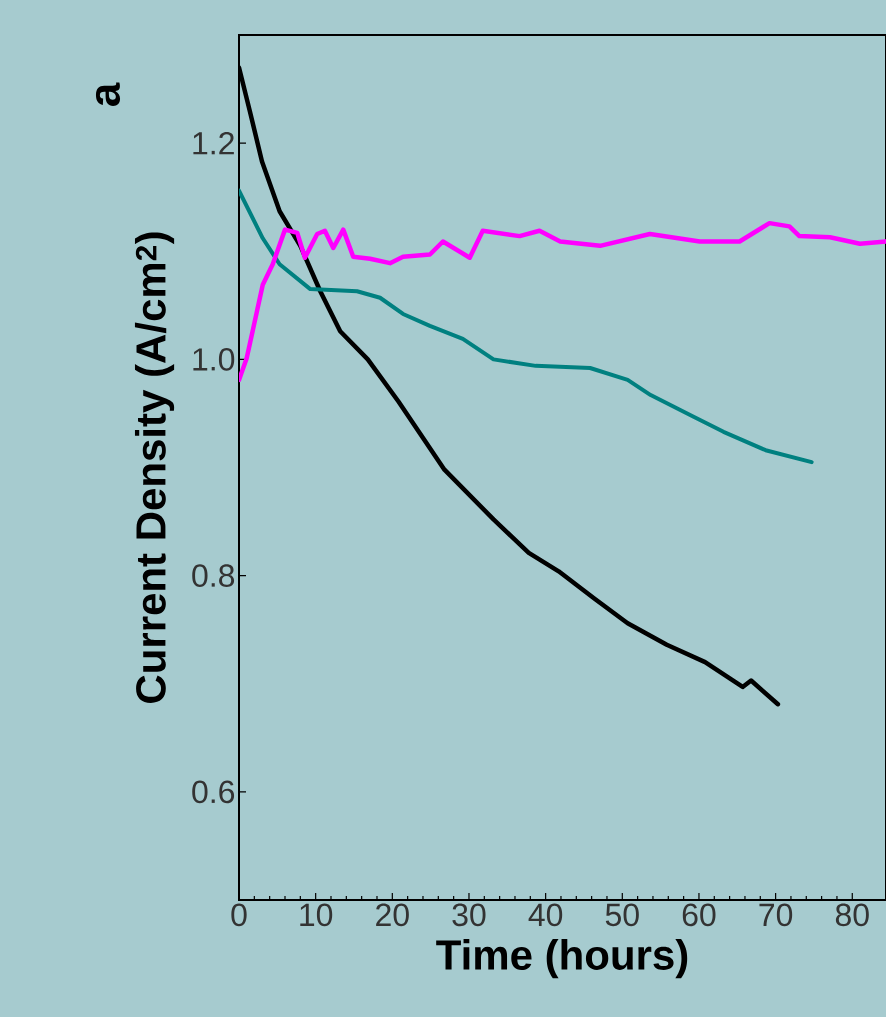  What do you see at coordinates (776, 915) in the screenshot?
I see `x-tick-label: 70` at bounding box center [776, 915].